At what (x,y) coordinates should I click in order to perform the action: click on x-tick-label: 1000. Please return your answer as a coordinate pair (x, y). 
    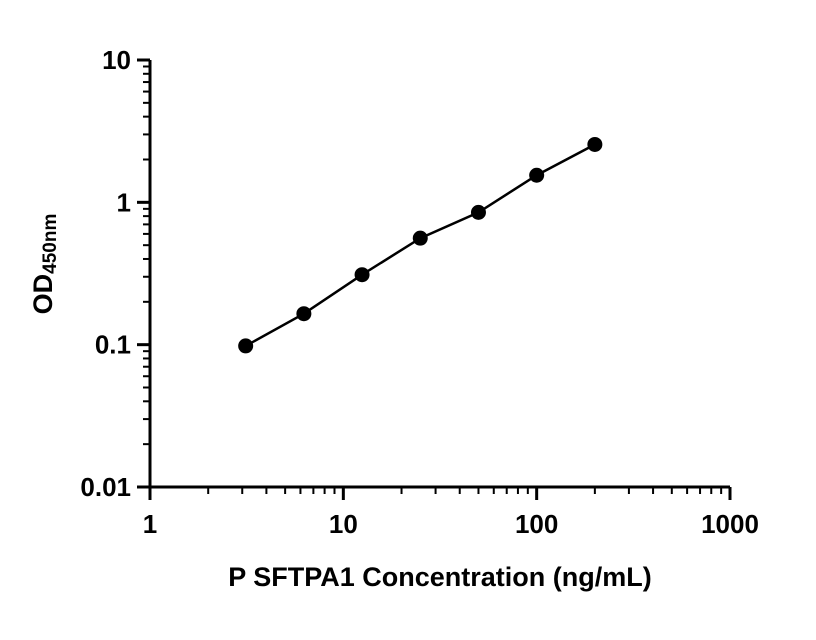
    Looking at the image, I should click on (730, 524).